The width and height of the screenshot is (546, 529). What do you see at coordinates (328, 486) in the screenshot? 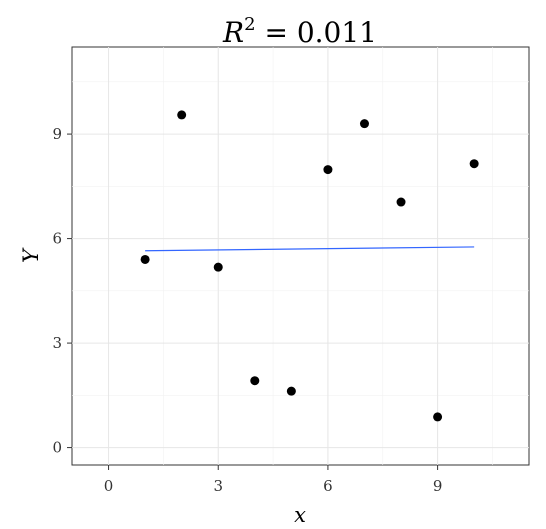
I see `x-tick-label: 6` at bounding box center [328, 486].